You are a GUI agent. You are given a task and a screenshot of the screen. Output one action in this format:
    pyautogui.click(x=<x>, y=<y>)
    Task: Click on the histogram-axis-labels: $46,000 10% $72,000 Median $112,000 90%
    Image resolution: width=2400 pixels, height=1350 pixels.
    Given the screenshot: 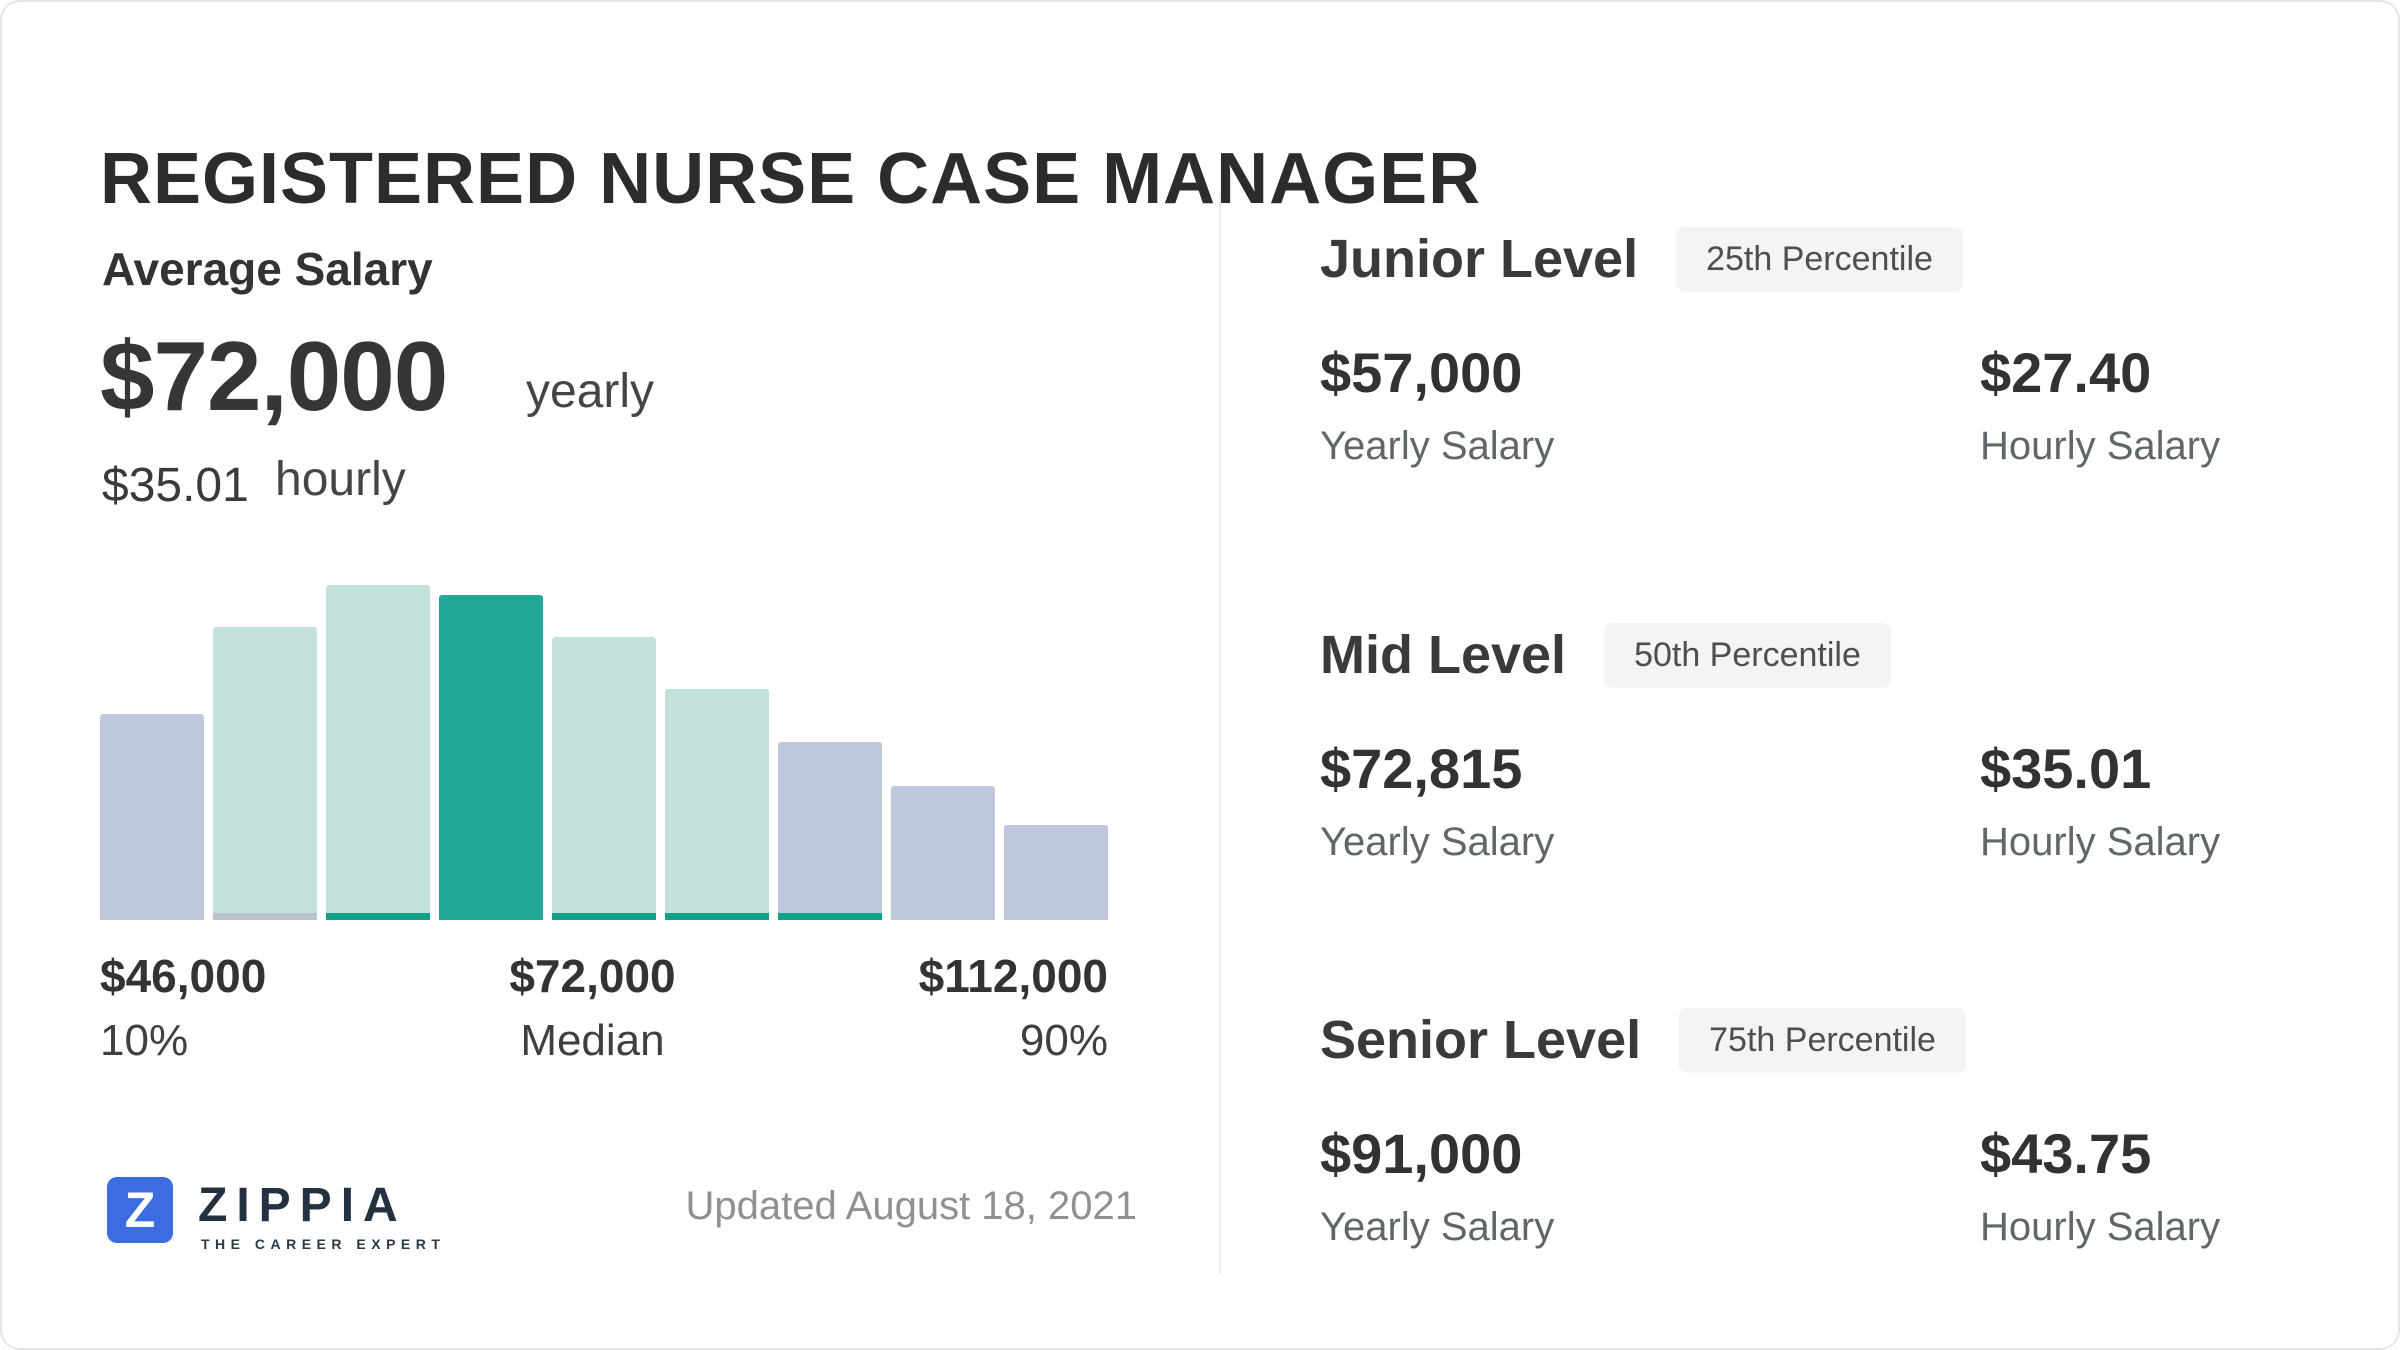 What is the action you would take?
    pyautogui.click(x=604, y=1008)
    